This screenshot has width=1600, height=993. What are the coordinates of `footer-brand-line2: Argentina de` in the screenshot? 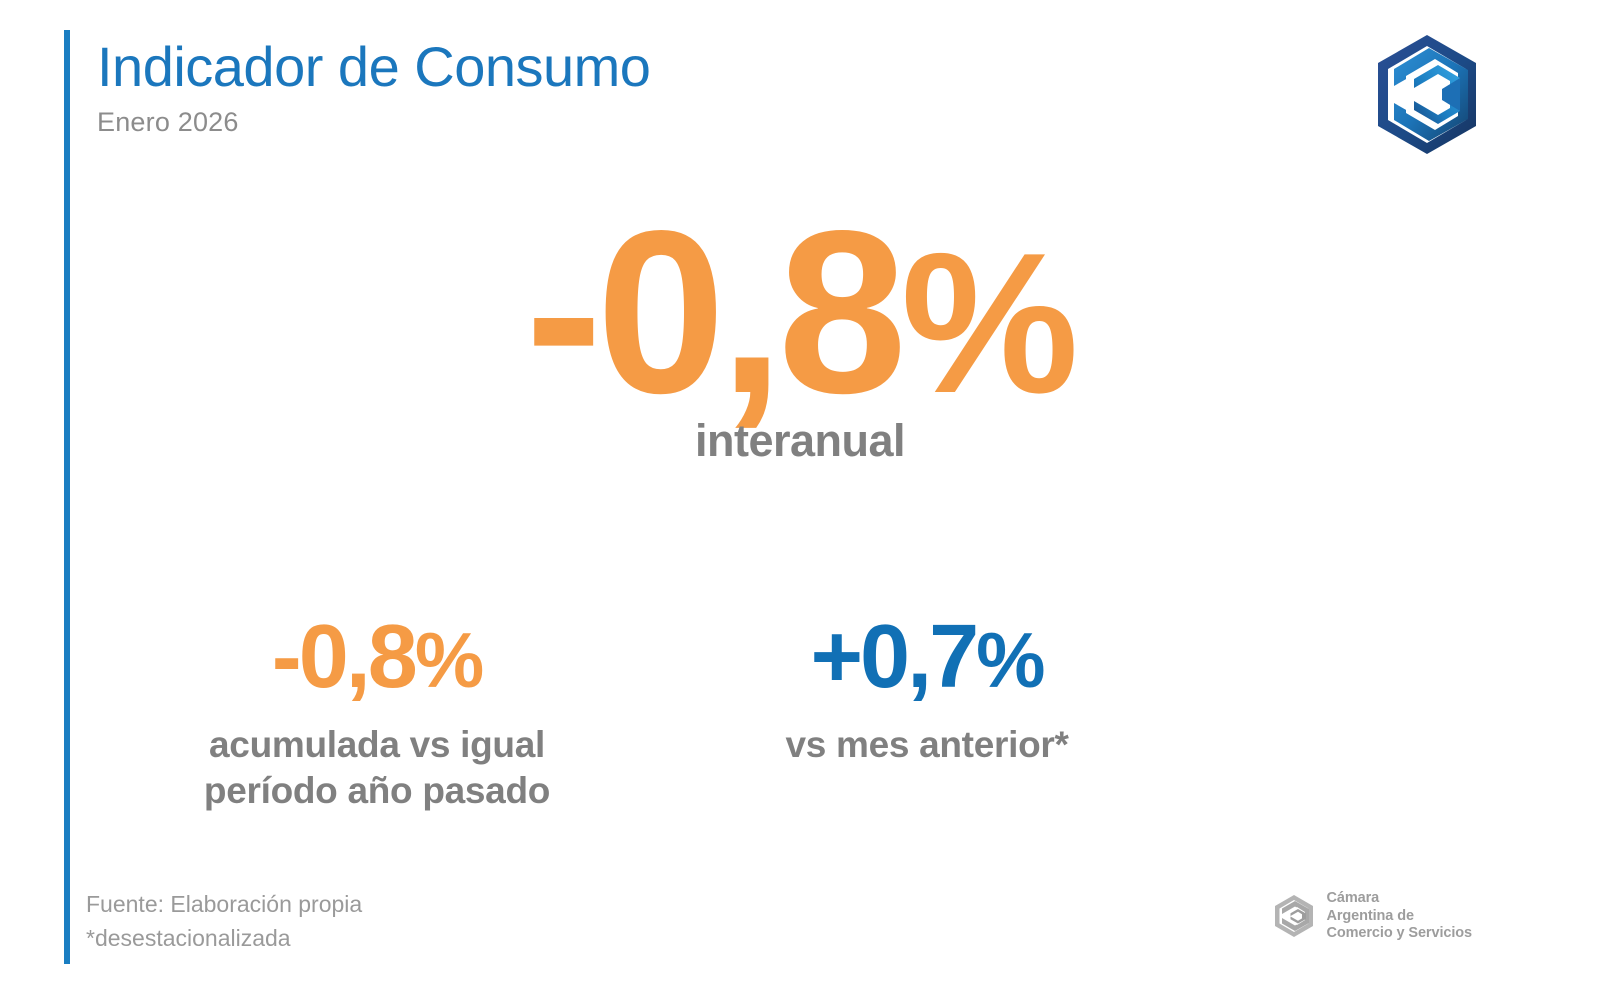 It's located at (1370, 915).